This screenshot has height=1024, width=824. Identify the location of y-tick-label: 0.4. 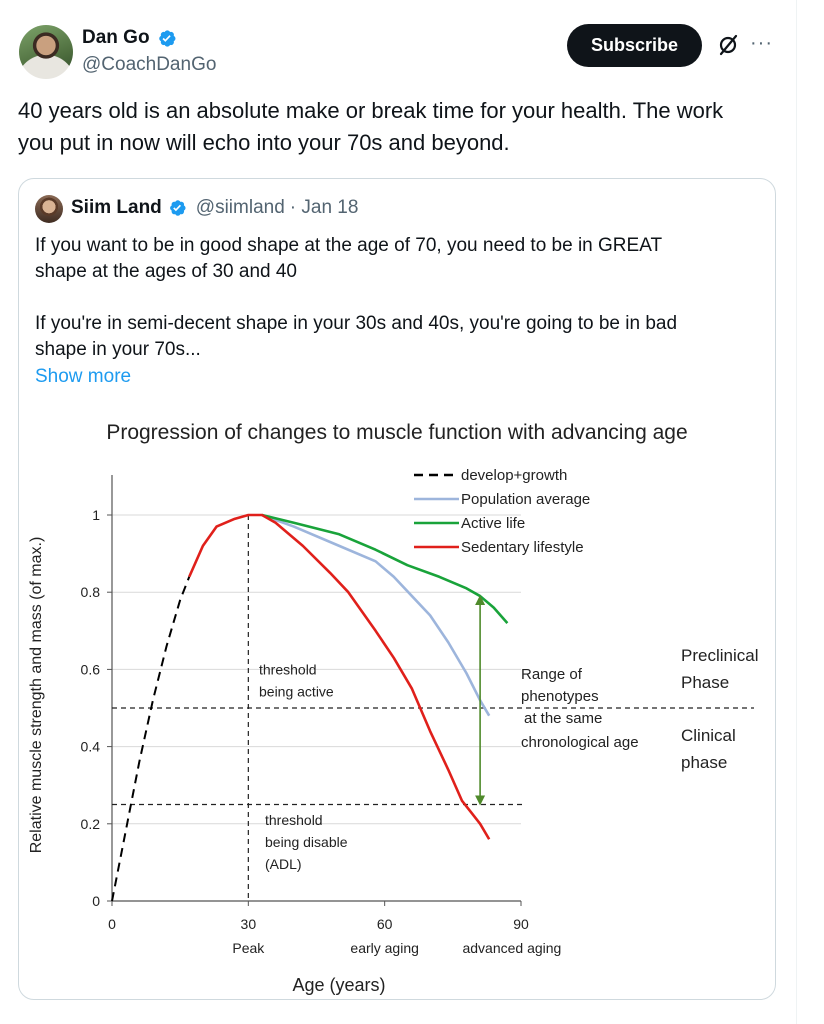
(91, 747).